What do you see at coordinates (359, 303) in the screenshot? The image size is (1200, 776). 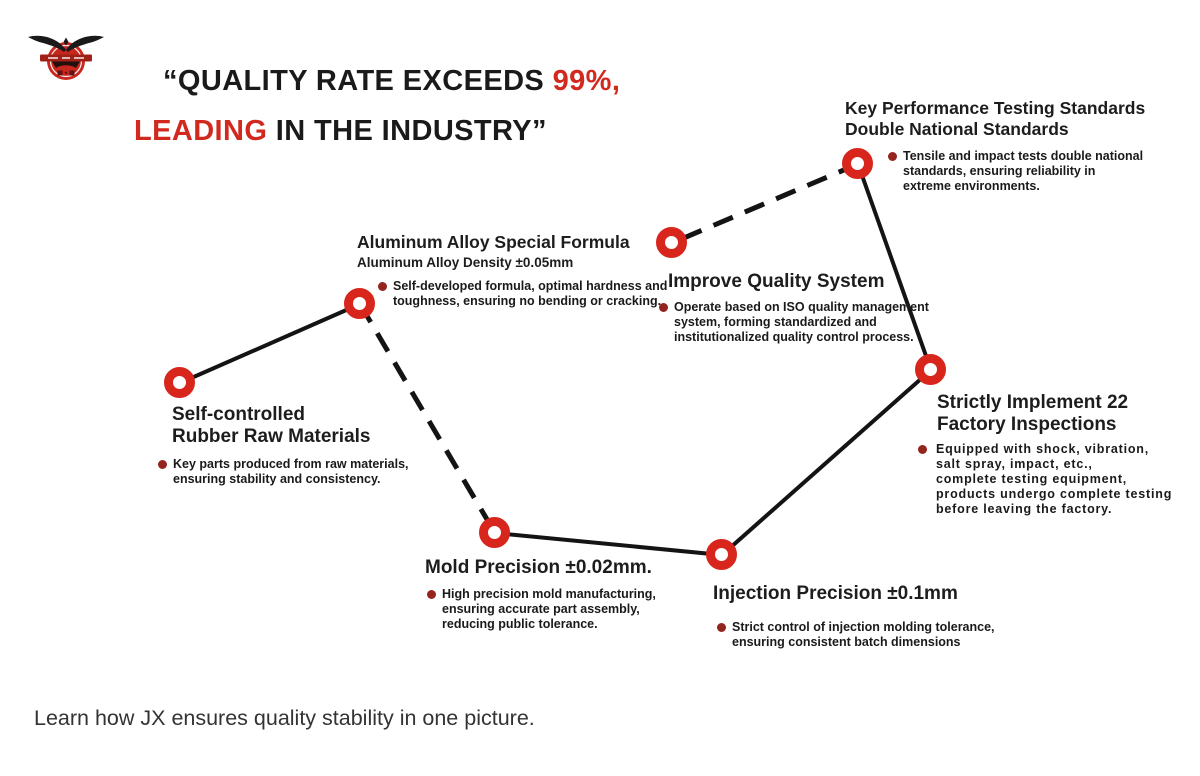 I see `node-aluminum-alloy` at bounding box center [359, 303].